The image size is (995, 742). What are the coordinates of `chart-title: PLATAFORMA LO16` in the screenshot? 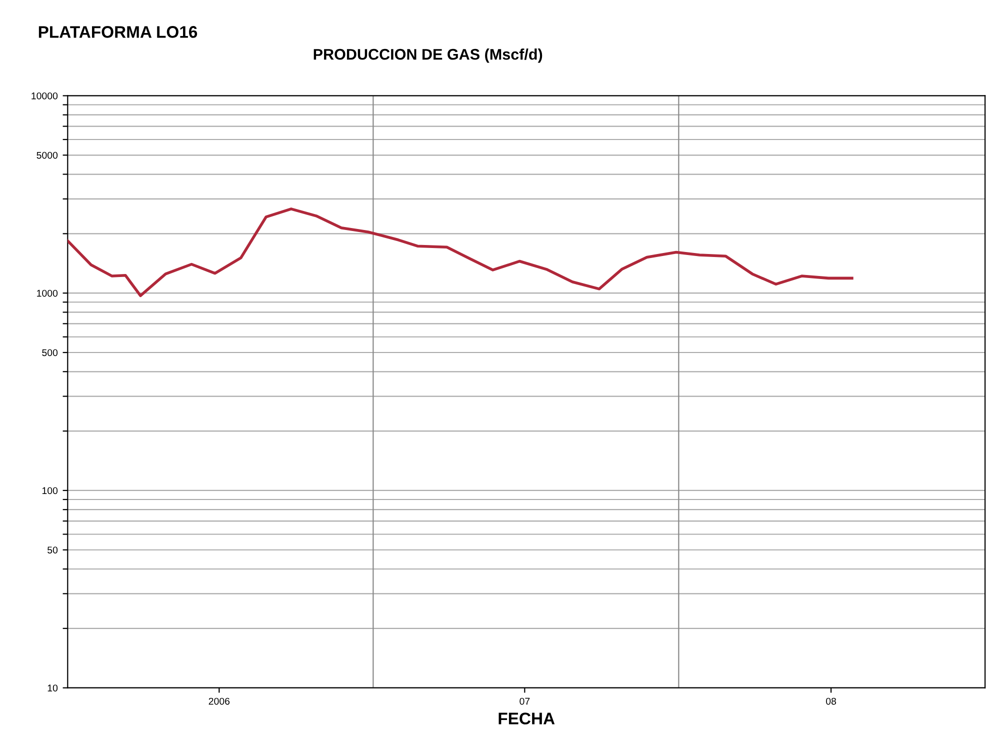 It's located at (118, 32).